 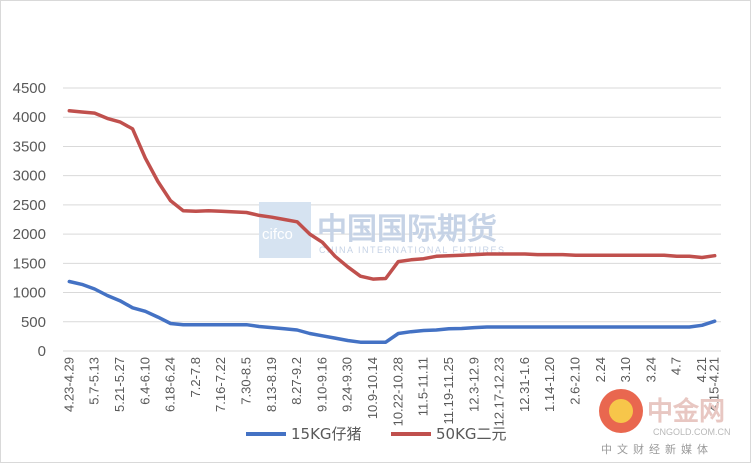 I want to click on x-tick-label: 10.22-10.28, so click(x=397, y=391).